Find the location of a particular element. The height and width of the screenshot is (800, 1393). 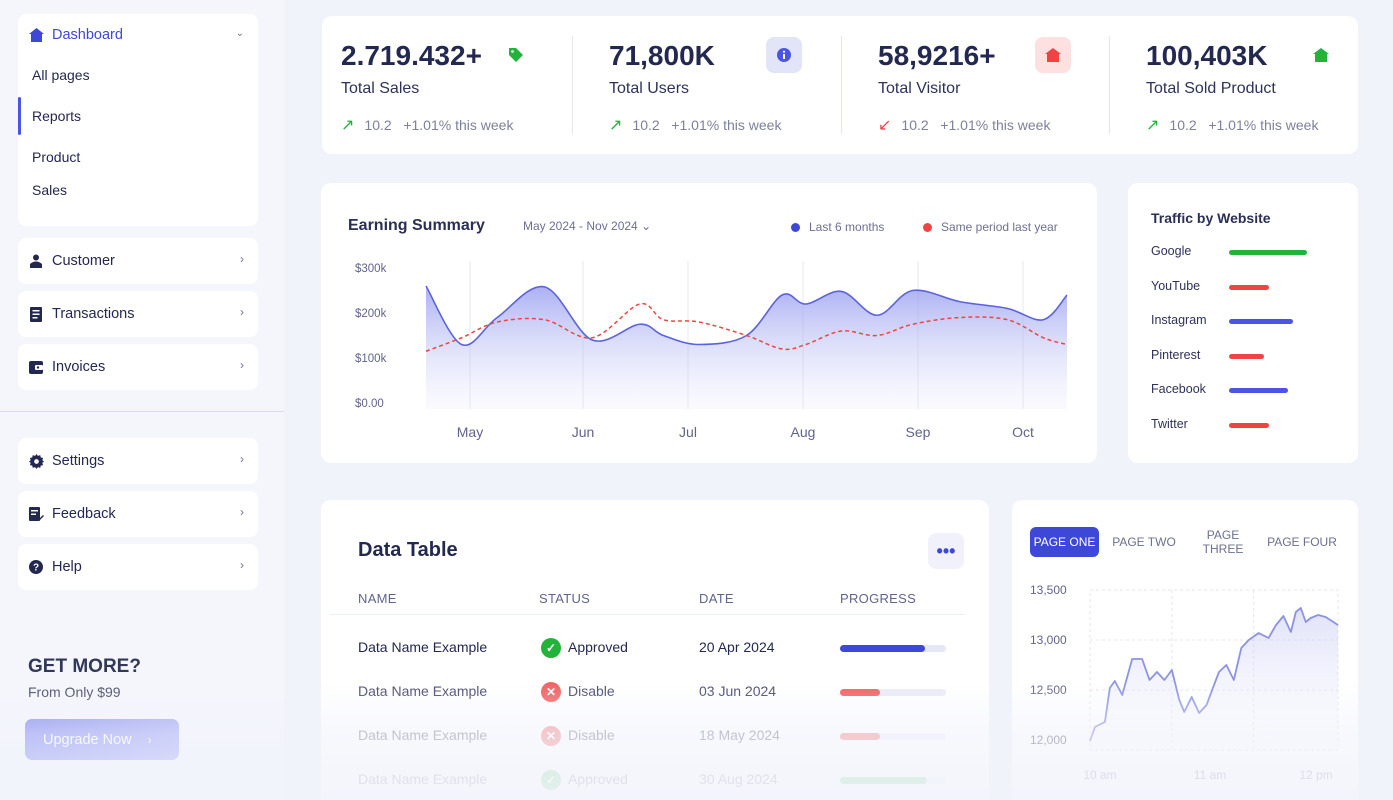

sidebar-subitem-all-pages: All pages is located at coordinates (61, 75).